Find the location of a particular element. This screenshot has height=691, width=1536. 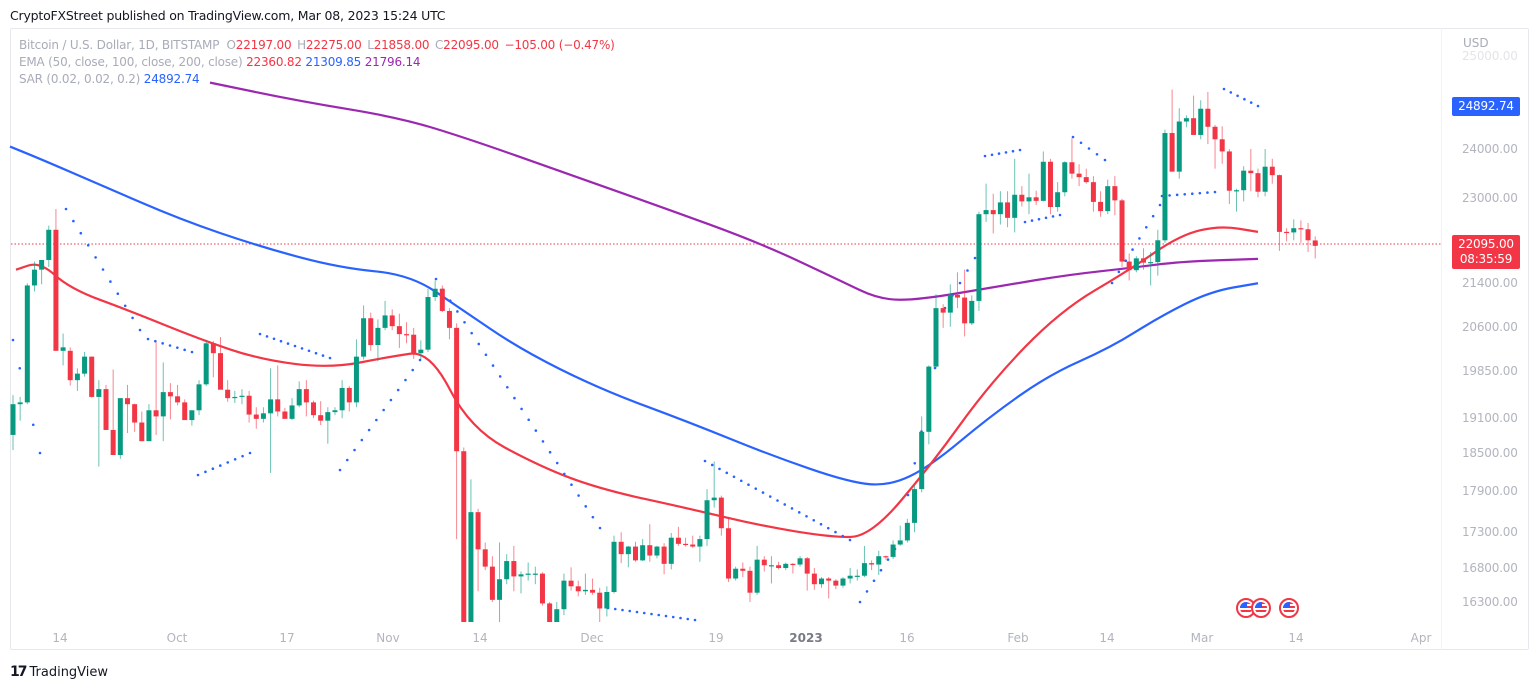

sar-value: 24892.74 is located at coordinates (171, 79).